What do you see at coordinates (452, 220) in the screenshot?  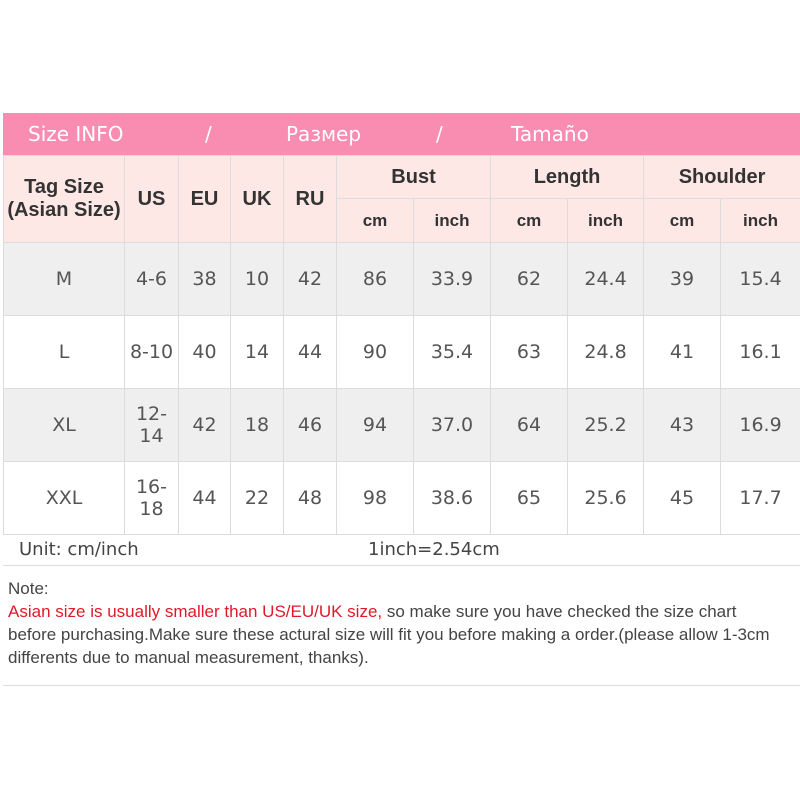 I see `header-bust-inch: inch` at bounding box center [452, 220].